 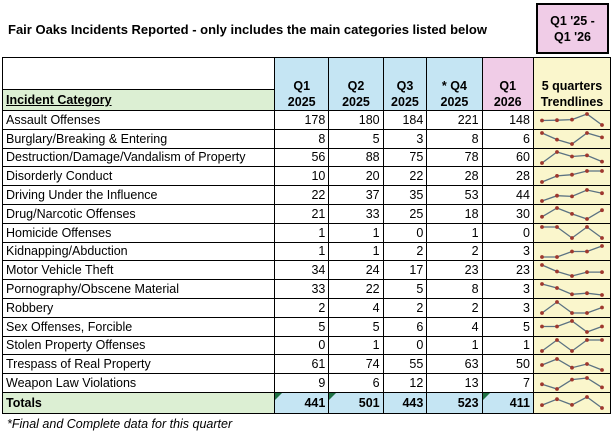 What do you see at coordinates (356, 157) in the screenshot?
I see `value-cell: 88` at bounding box center [356, 157].